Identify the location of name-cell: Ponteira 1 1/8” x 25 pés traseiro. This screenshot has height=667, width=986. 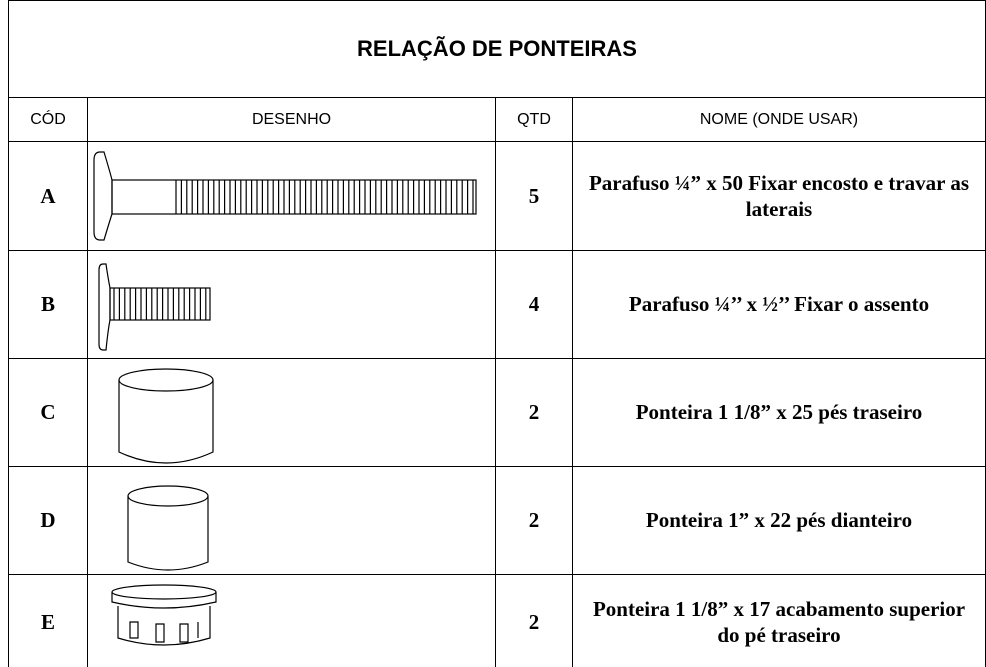
(779, 412).